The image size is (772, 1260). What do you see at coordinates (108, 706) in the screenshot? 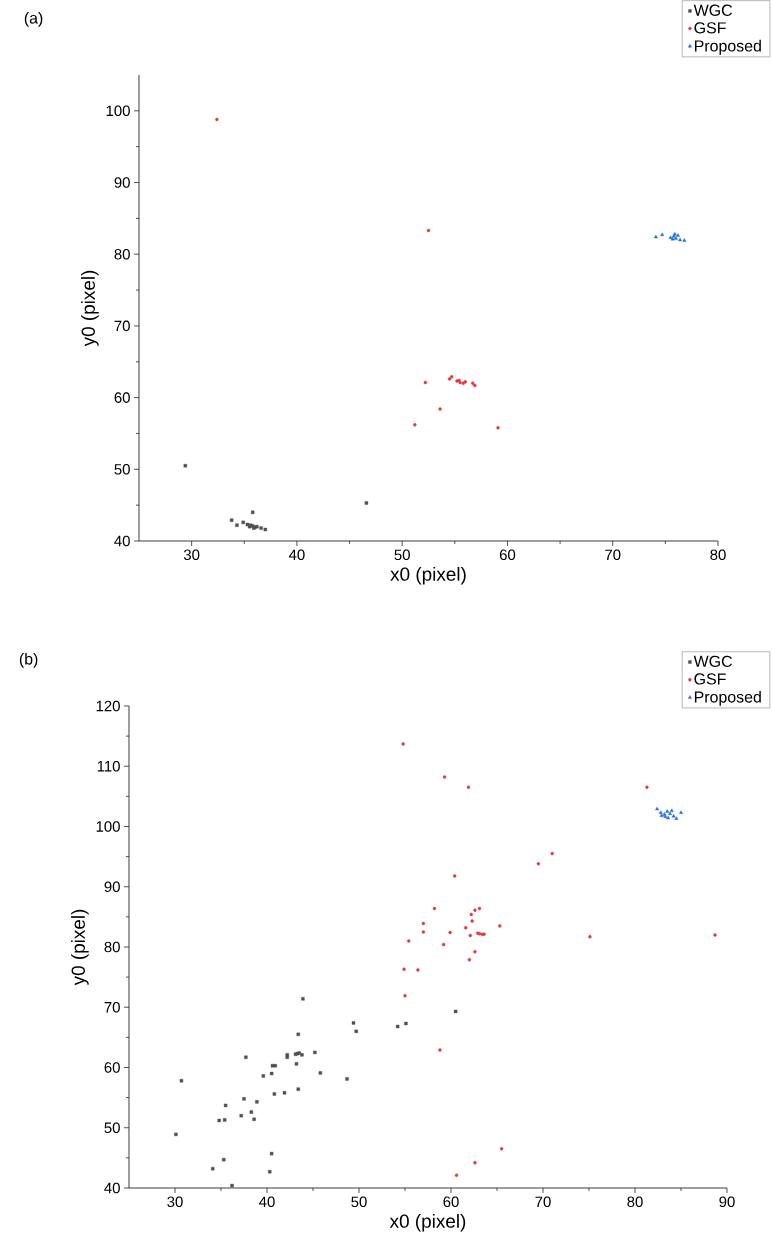
I see `y-tick-label: 120` at bounding box center [108, 706].